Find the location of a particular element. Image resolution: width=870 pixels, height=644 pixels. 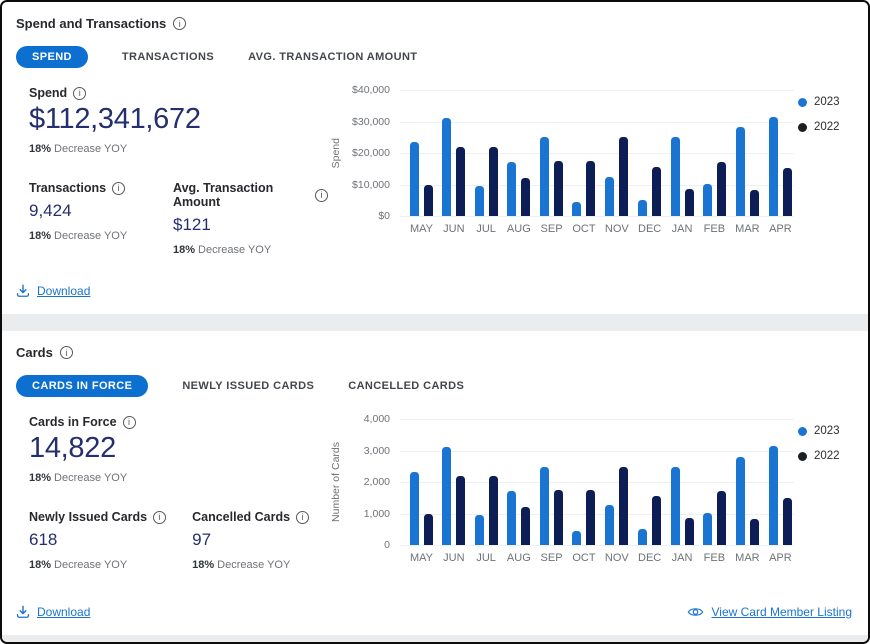

legend-label: 2022 is located at coordinates (827, 127).